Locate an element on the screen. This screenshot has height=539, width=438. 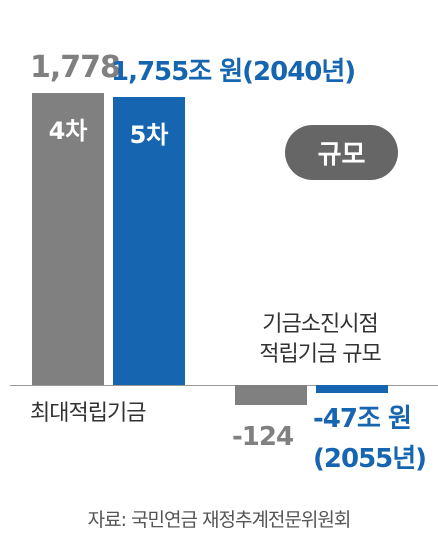
category-label: 최대적립기금 is located at coordinates (88, 413).